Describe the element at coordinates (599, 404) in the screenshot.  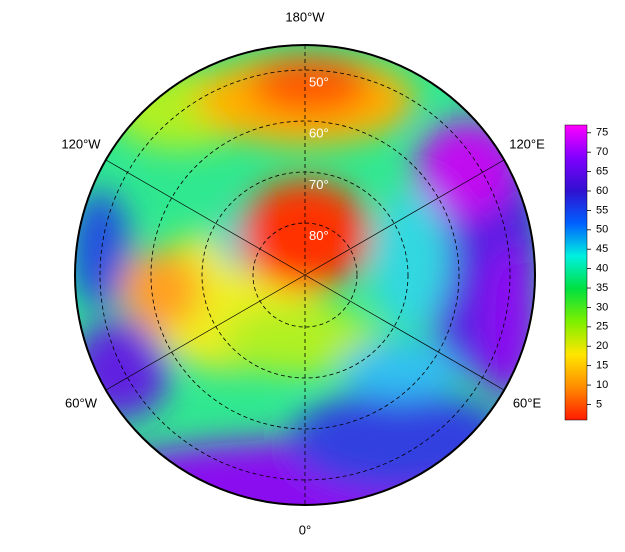
I see `colorbar-tick-label: 5` at that location.